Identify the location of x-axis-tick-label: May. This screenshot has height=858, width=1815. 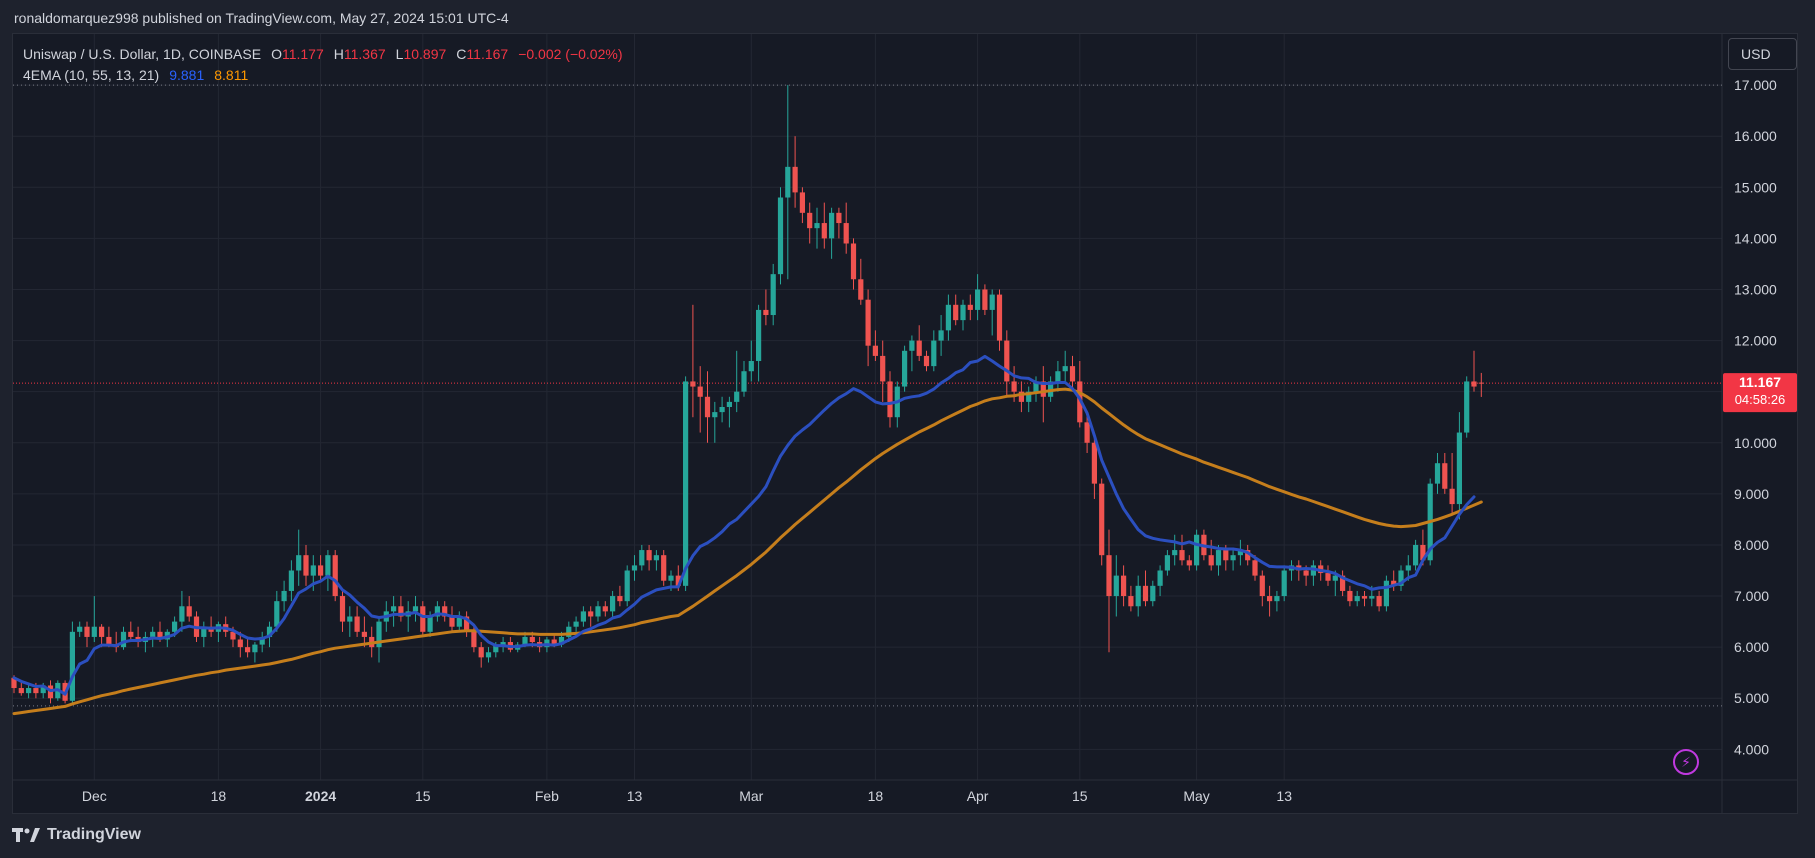
(1196, 796).